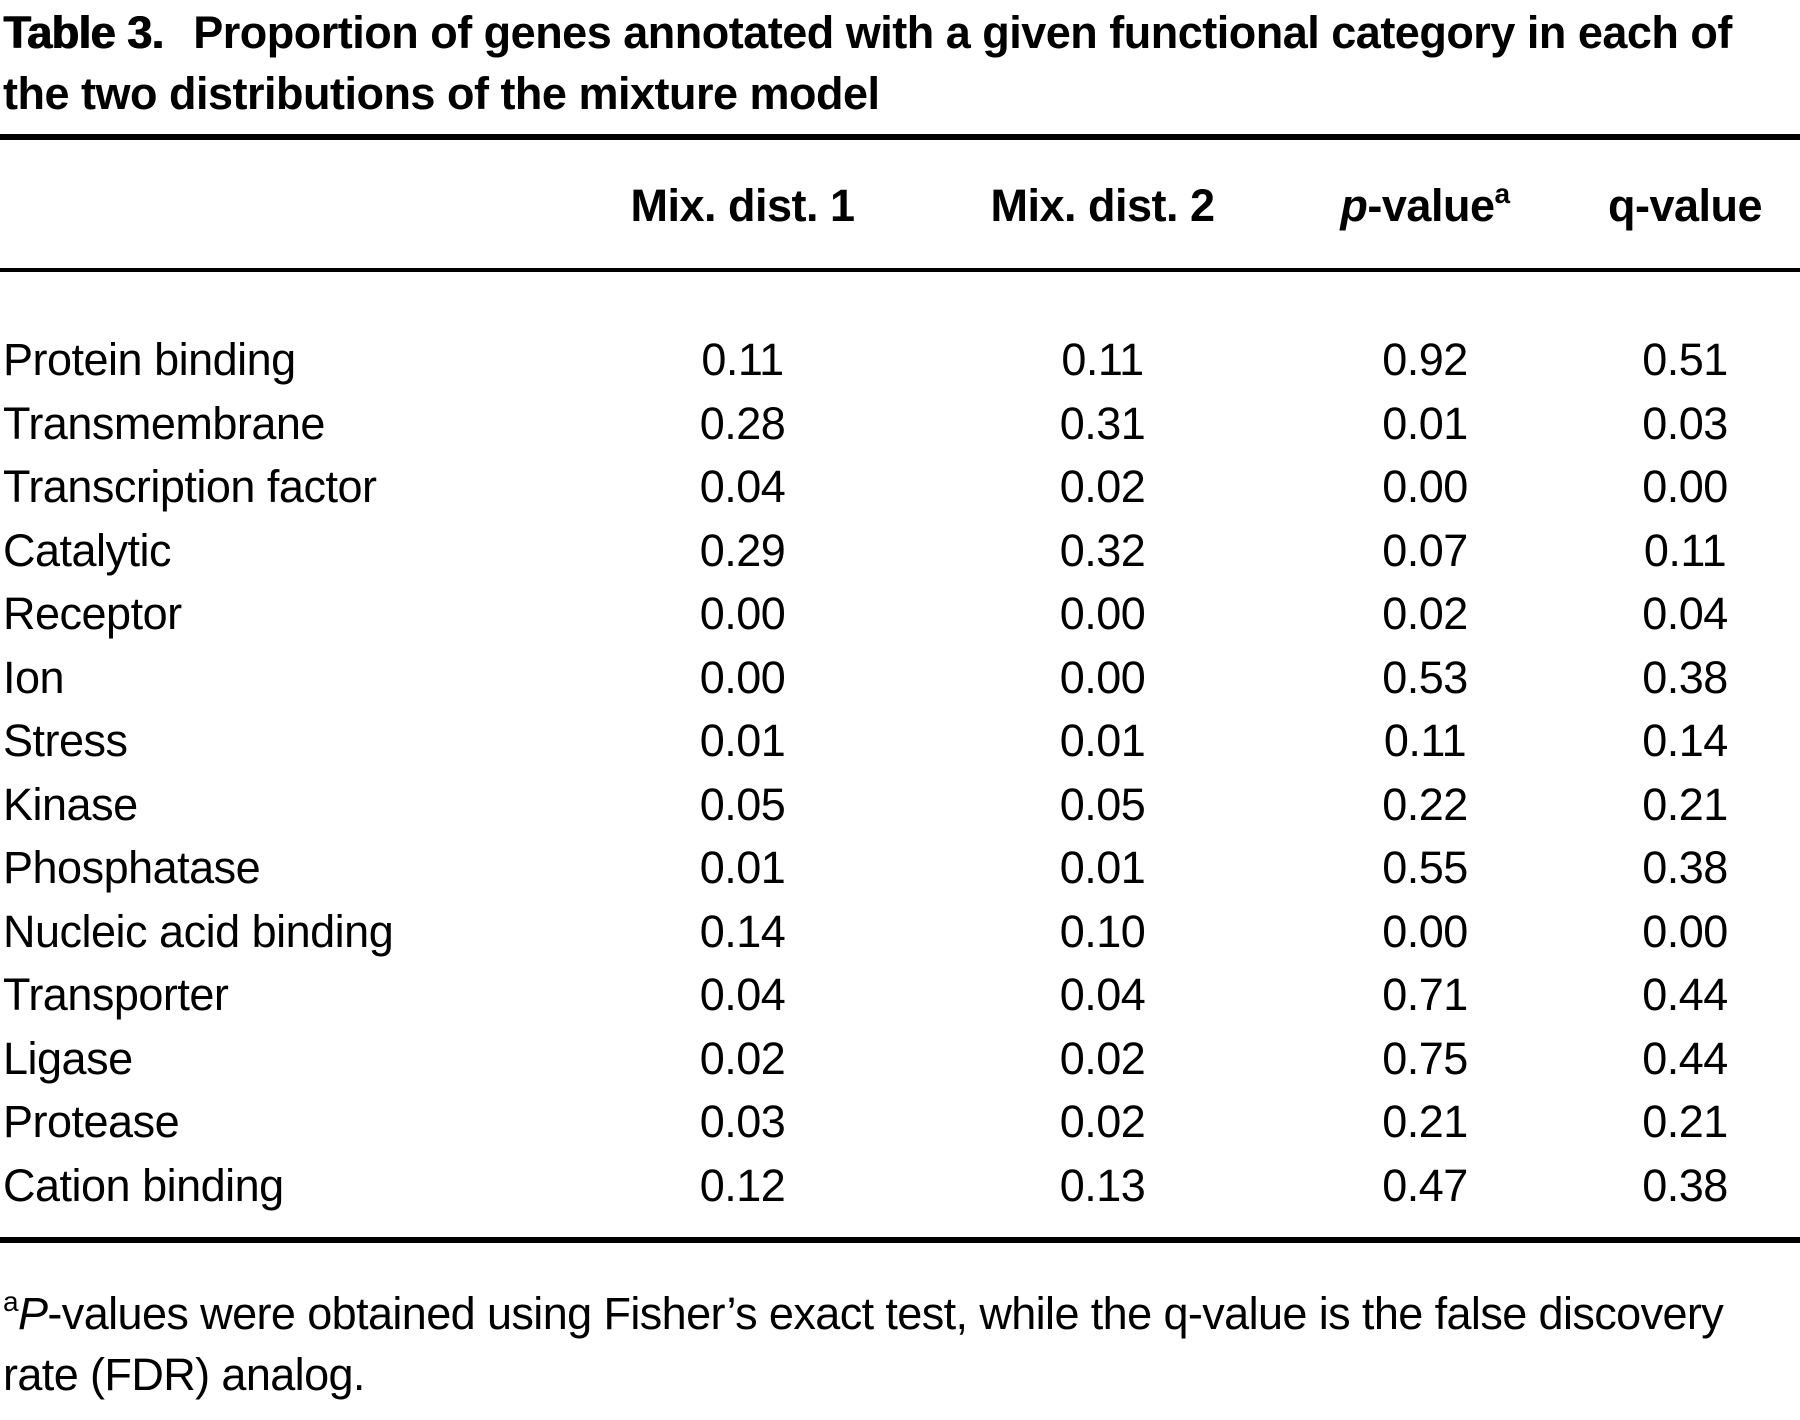 The height and width of the screenshot is (1420, 1800). Describe the element at coordinates (1102, 205) in the screenshot. I see `column-header-mix-dist-2: Mix. dist. 2` at that location.